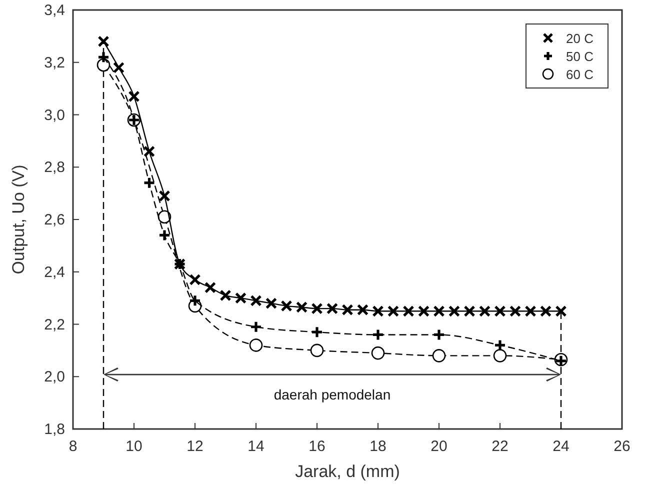 Image resolution: width=653 pixels, height=485 pixels. Describe the element at coordinates (54, 429) in the screenshot. I see `y-tick-label: 1,8` at that location.